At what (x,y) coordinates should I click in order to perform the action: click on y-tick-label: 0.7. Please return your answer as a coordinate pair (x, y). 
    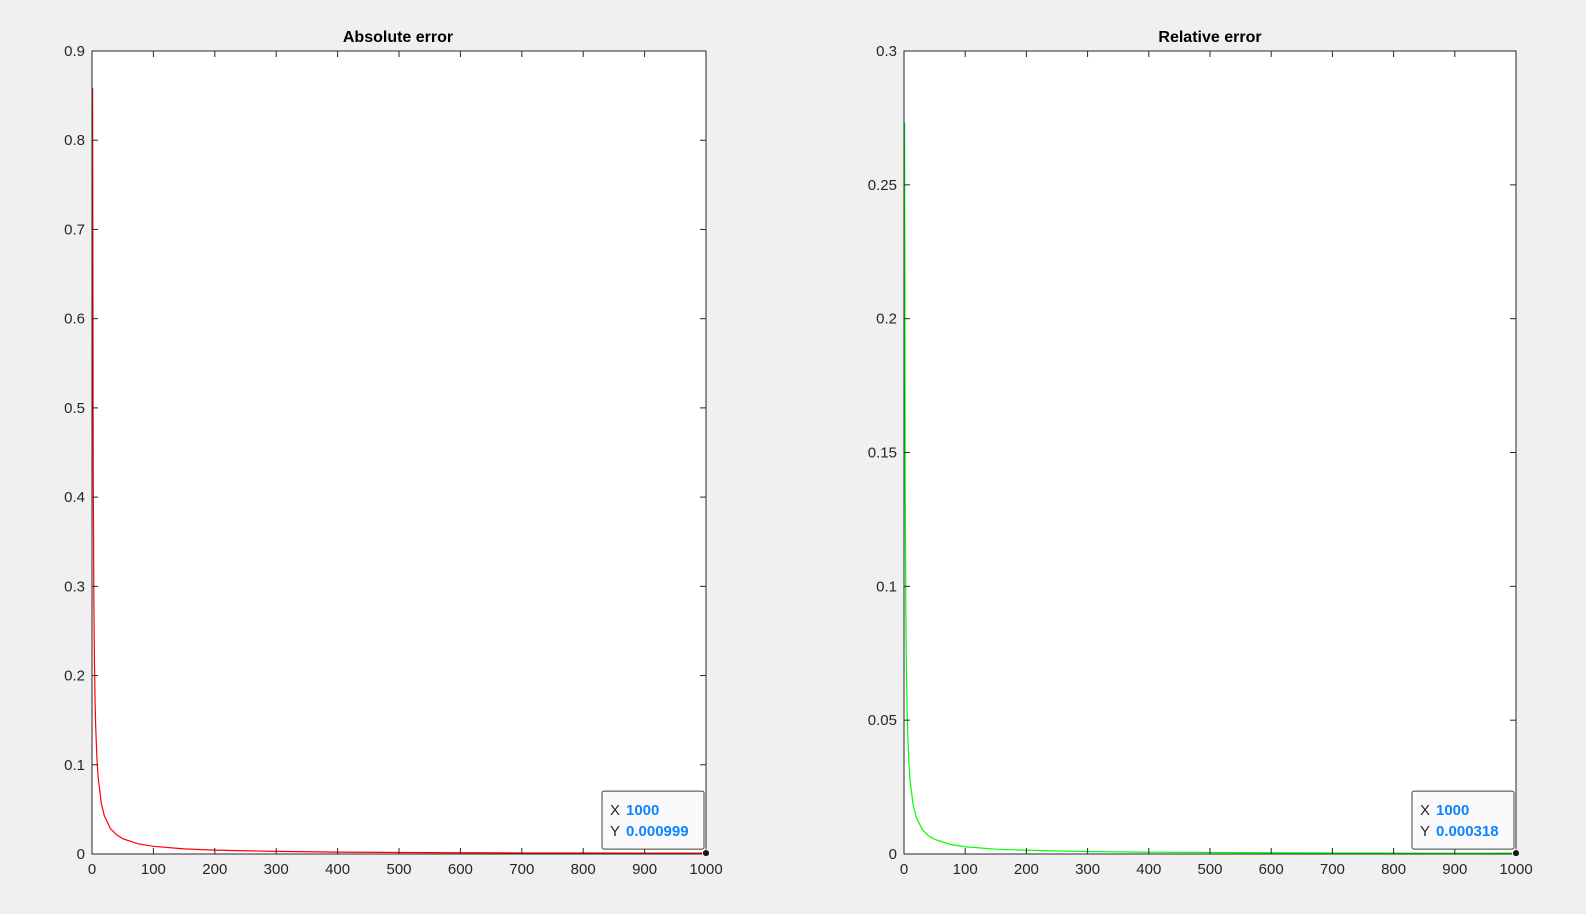
    Looking at the image, I should click on (74, 229).